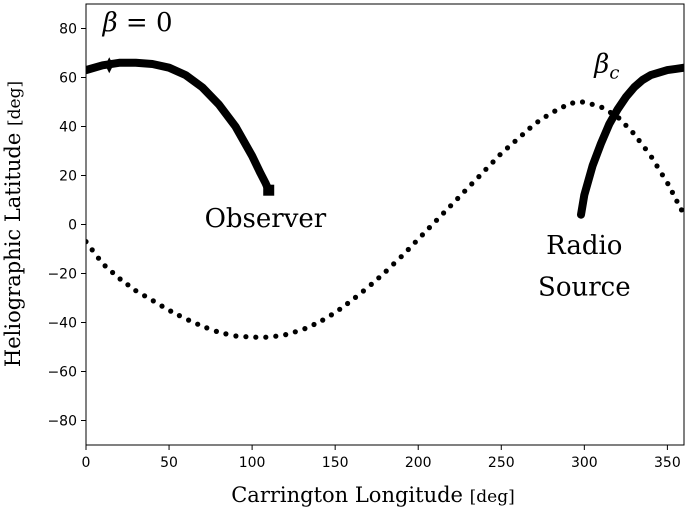 This screenshot has height=510, width=685. What do you see at coordinates (62, 373) in the screenshot?
I see `y-tick-label: −60` at bounding box center [62, 373].